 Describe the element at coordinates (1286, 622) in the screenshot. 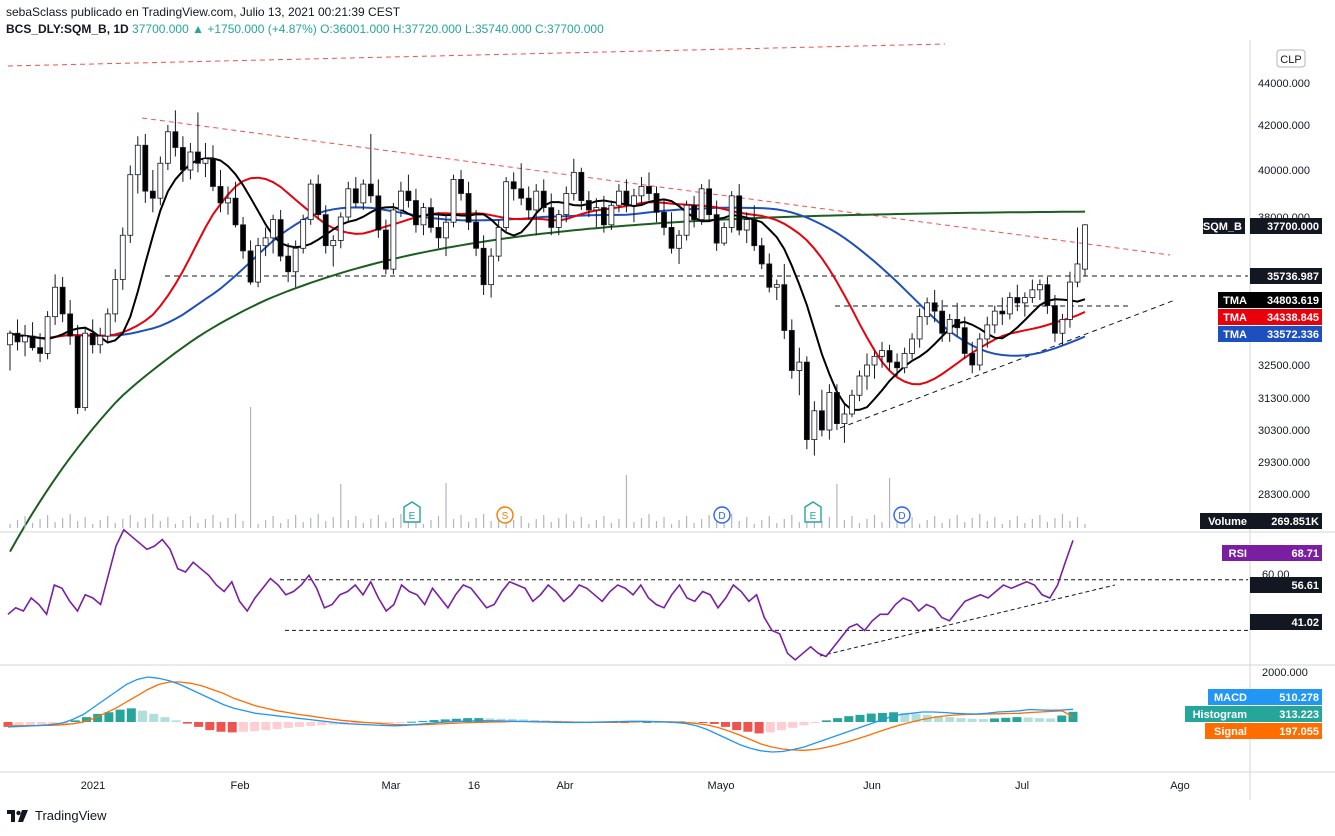

I see `rsi-level-lower-tag-bg` at that location.